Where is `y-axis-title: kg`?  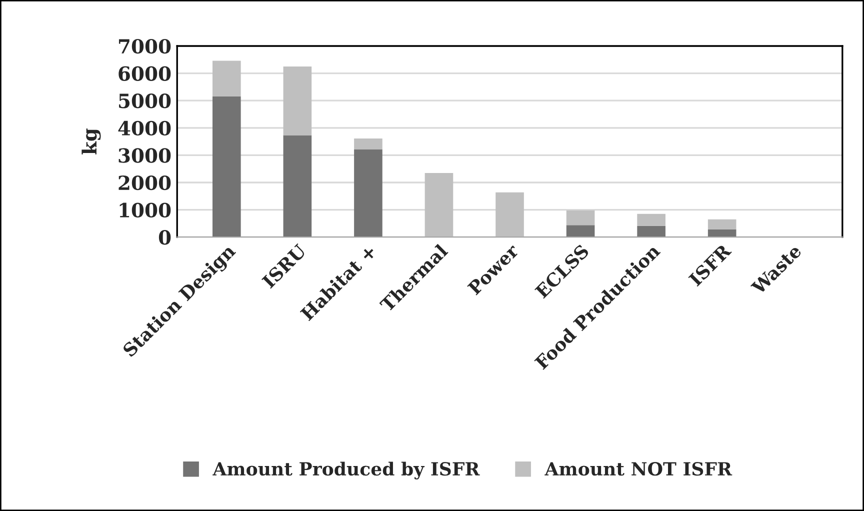 y-axis-title: kg is located at coordinates (91, 141).